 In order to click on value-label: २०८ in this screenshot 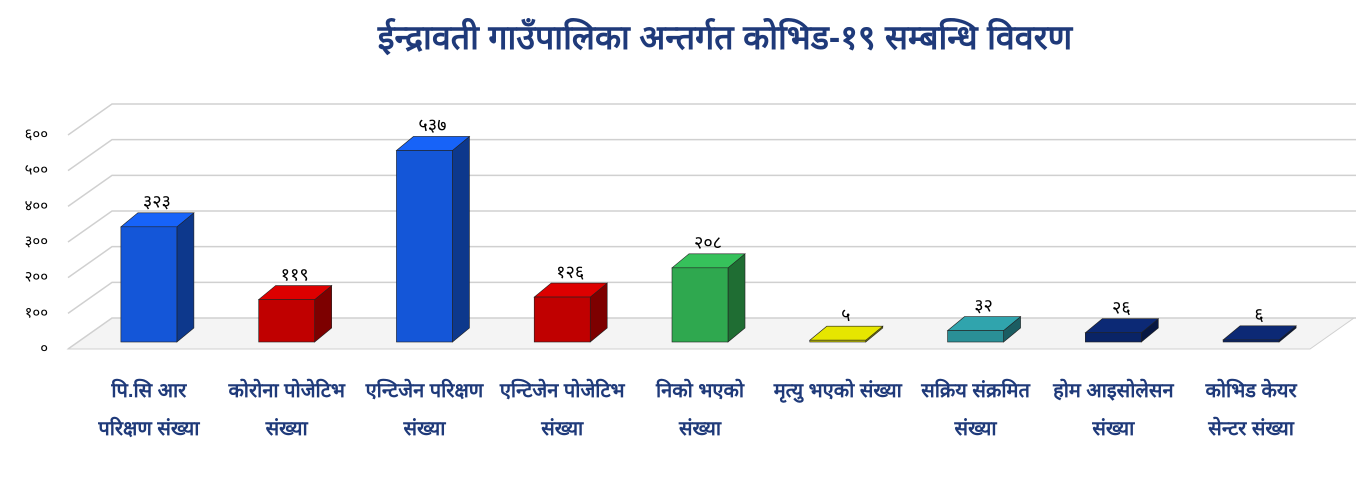, I will do `click(708, 243)`.